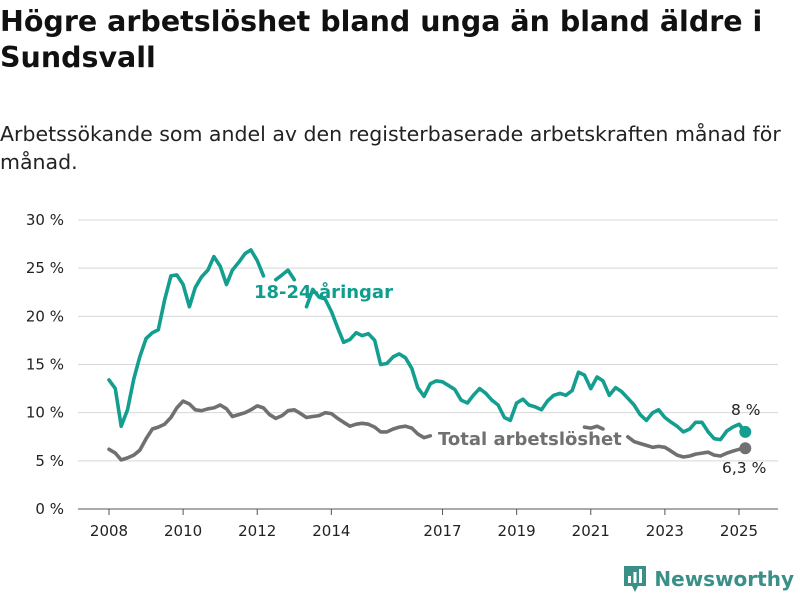  Describe the element at coordinates (745, 431) in the screenshot. I see `end-point-youth` at that location.